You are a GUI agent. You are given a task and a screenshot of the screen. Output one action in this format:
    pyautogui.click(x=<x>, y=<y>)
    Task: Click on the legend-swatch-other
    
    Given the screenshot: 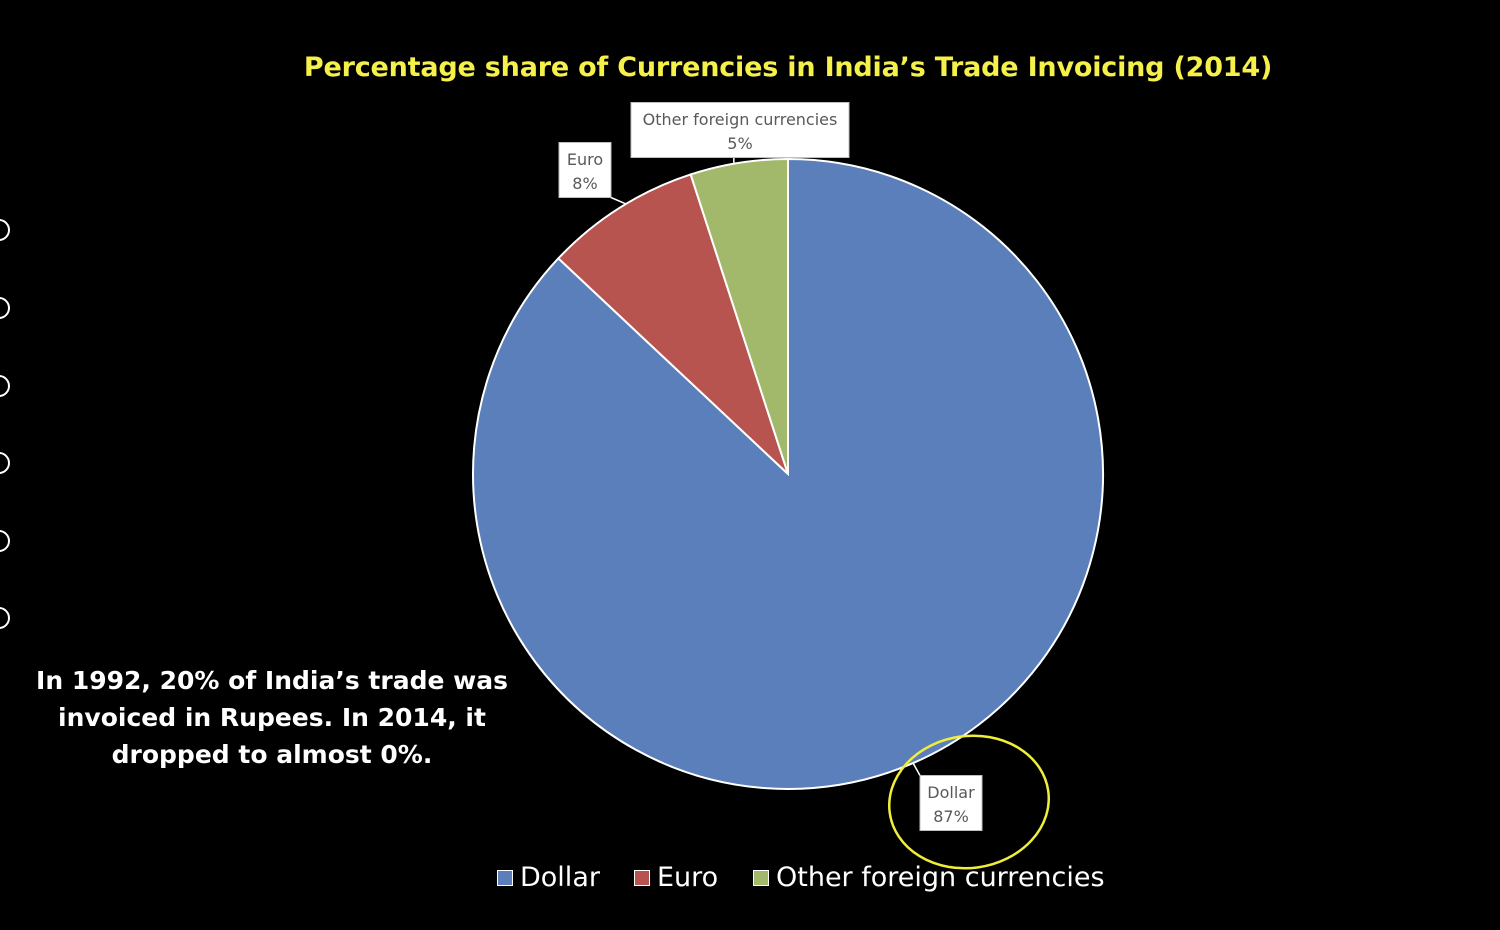 What is the action you would take?
    pyautogui.click(x=761, y=877)
    